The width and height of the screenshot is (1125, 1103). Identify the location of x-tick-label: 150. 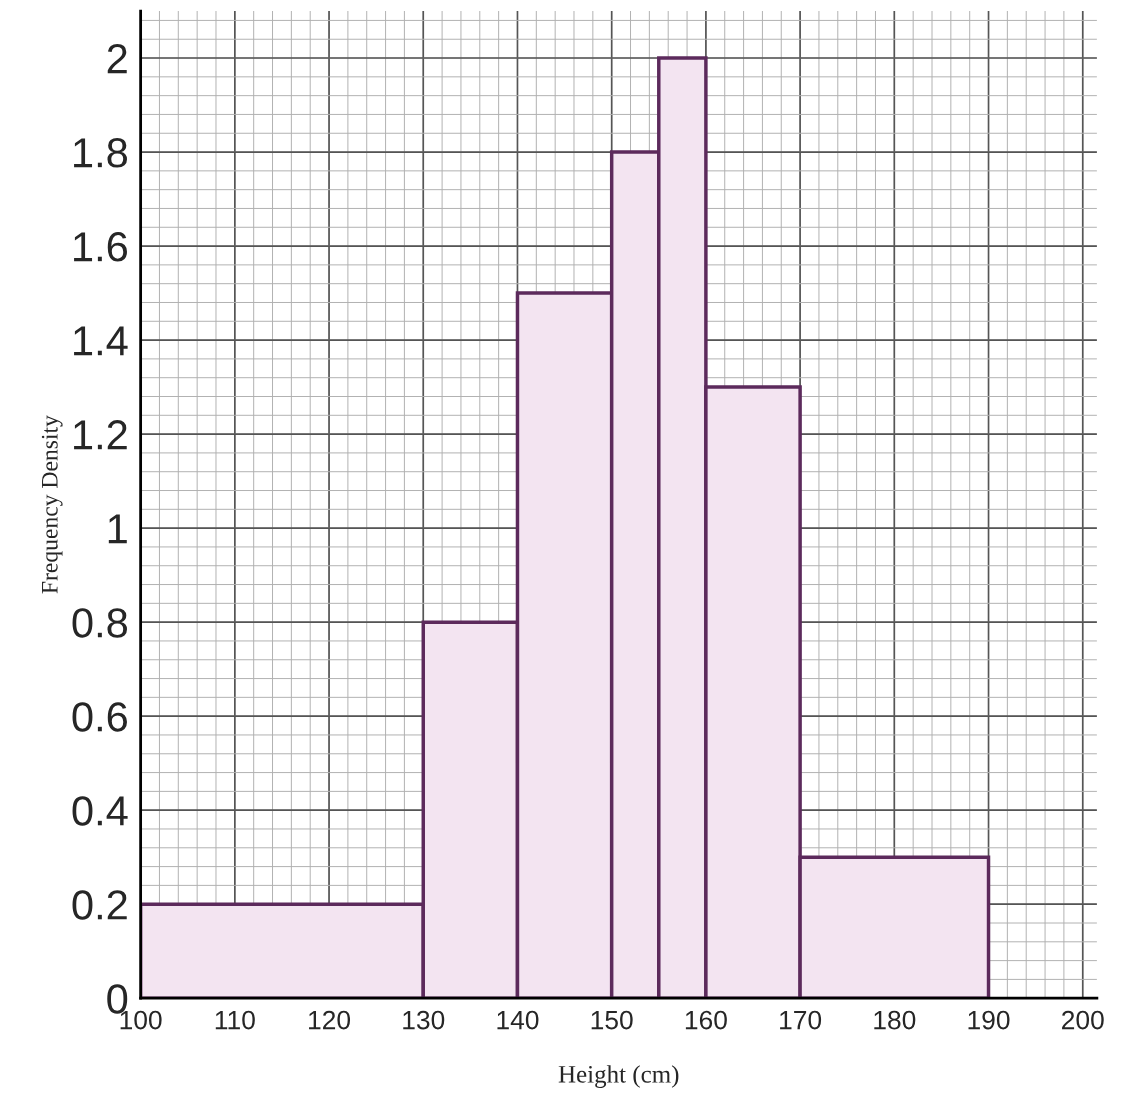
(612, 1020).